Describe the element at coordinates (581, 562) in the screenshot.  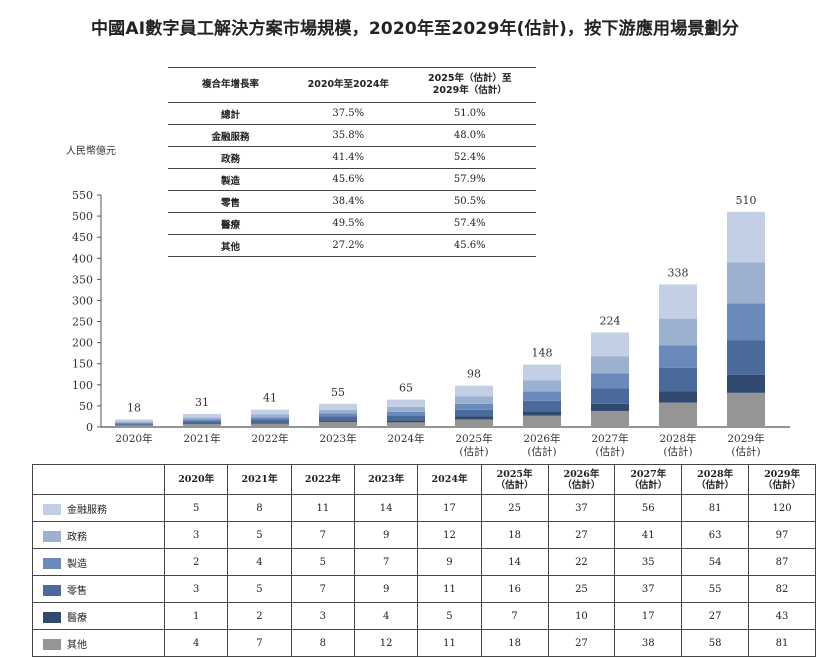
I see `data-value-cell: 22` at that location.